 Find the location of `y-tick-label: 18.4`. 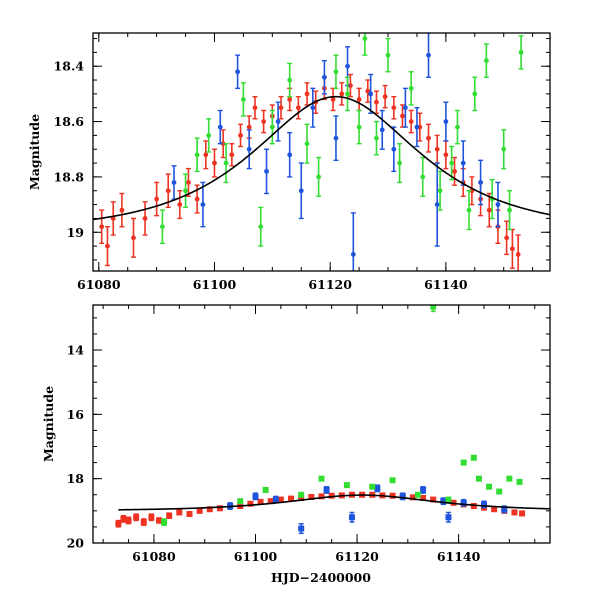

y-tick-label: 18.4 is located at coordinates (69, 66).